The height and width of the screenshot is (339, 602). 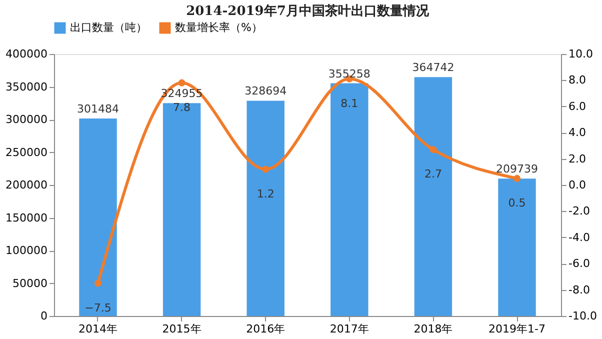 What do you see at coordinates (579, 289) in the screenshot?
I see `y2-tick-label: -8.0` at bounding box center [579, 289].